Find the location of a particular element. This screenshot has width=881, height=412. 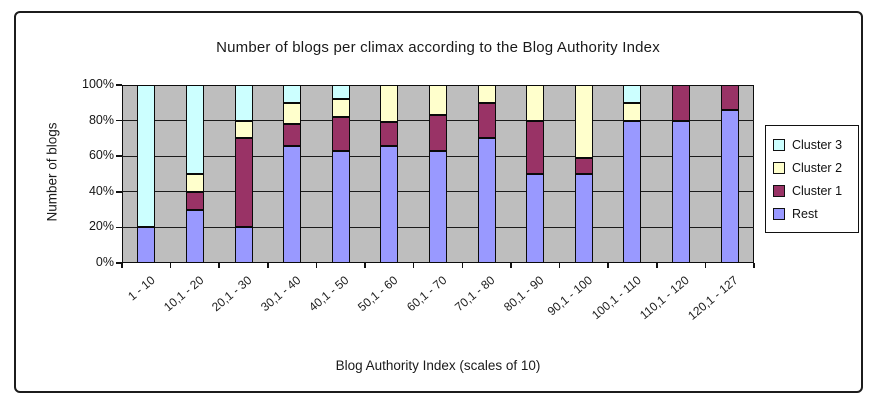

y-axis-tick-label: 0% is located at coordinates (104, 262).